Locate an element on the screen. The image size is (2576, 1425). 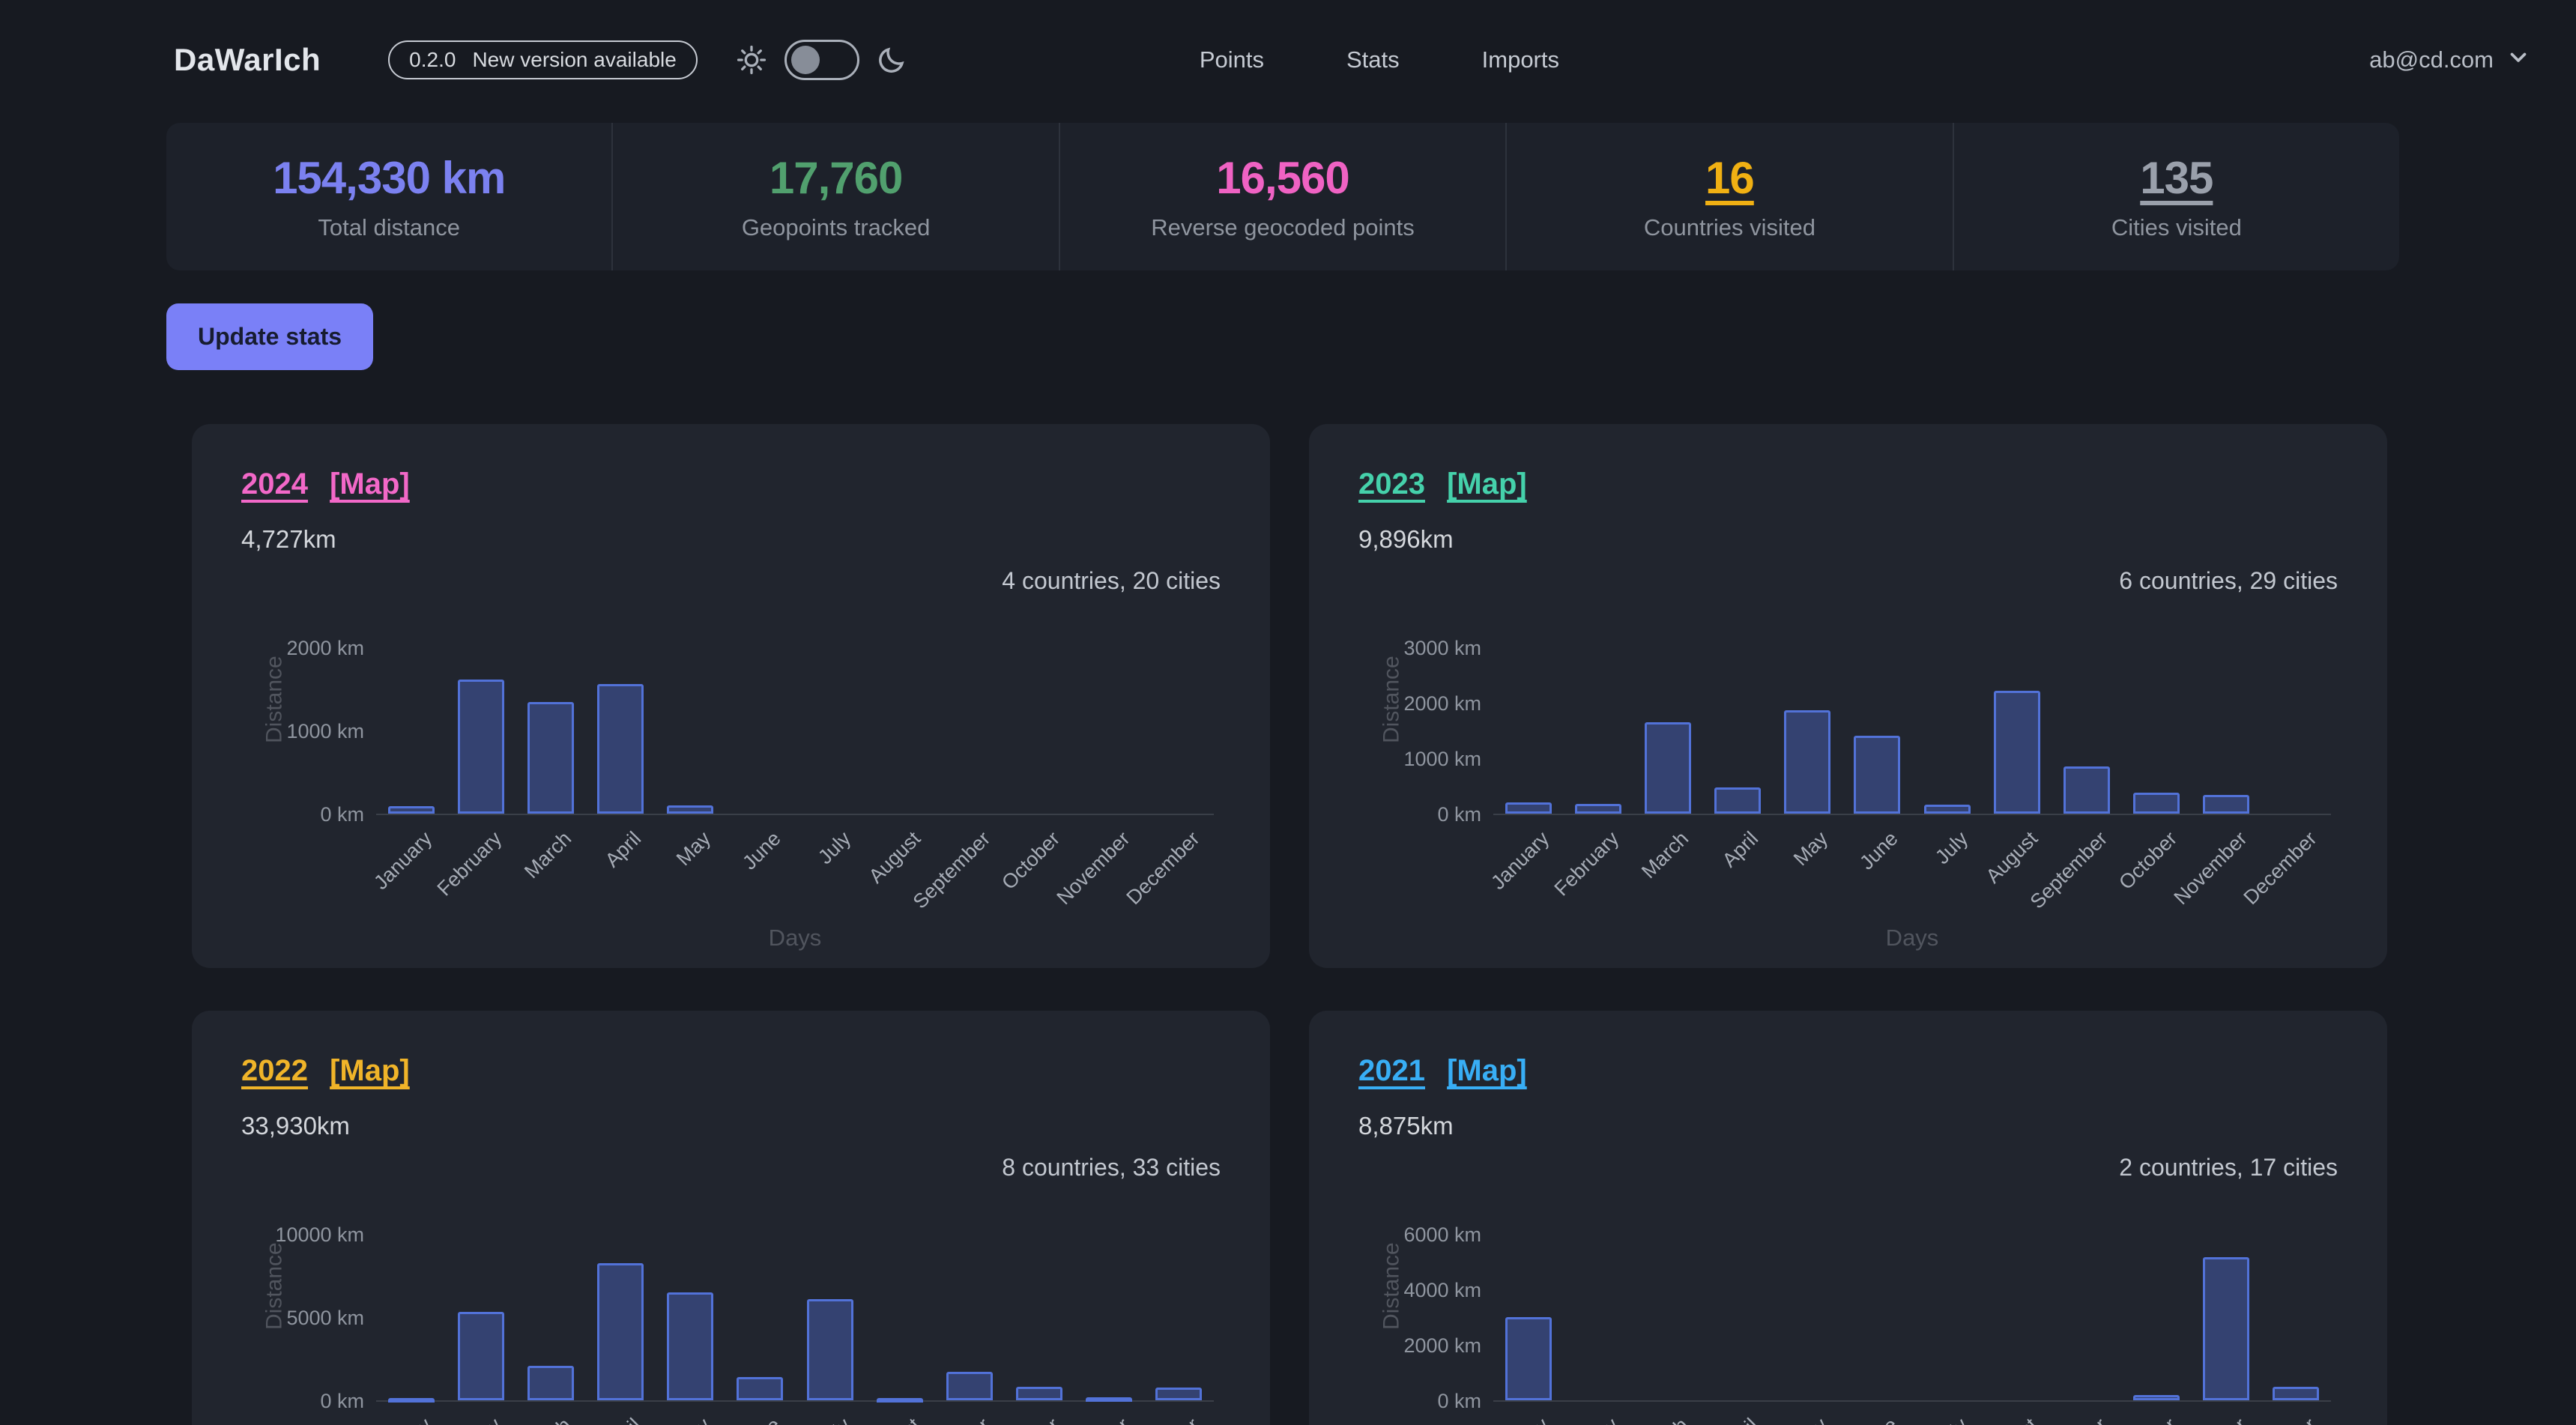
user-menu: ab@cd.com is located at coordinates (2450, 60).